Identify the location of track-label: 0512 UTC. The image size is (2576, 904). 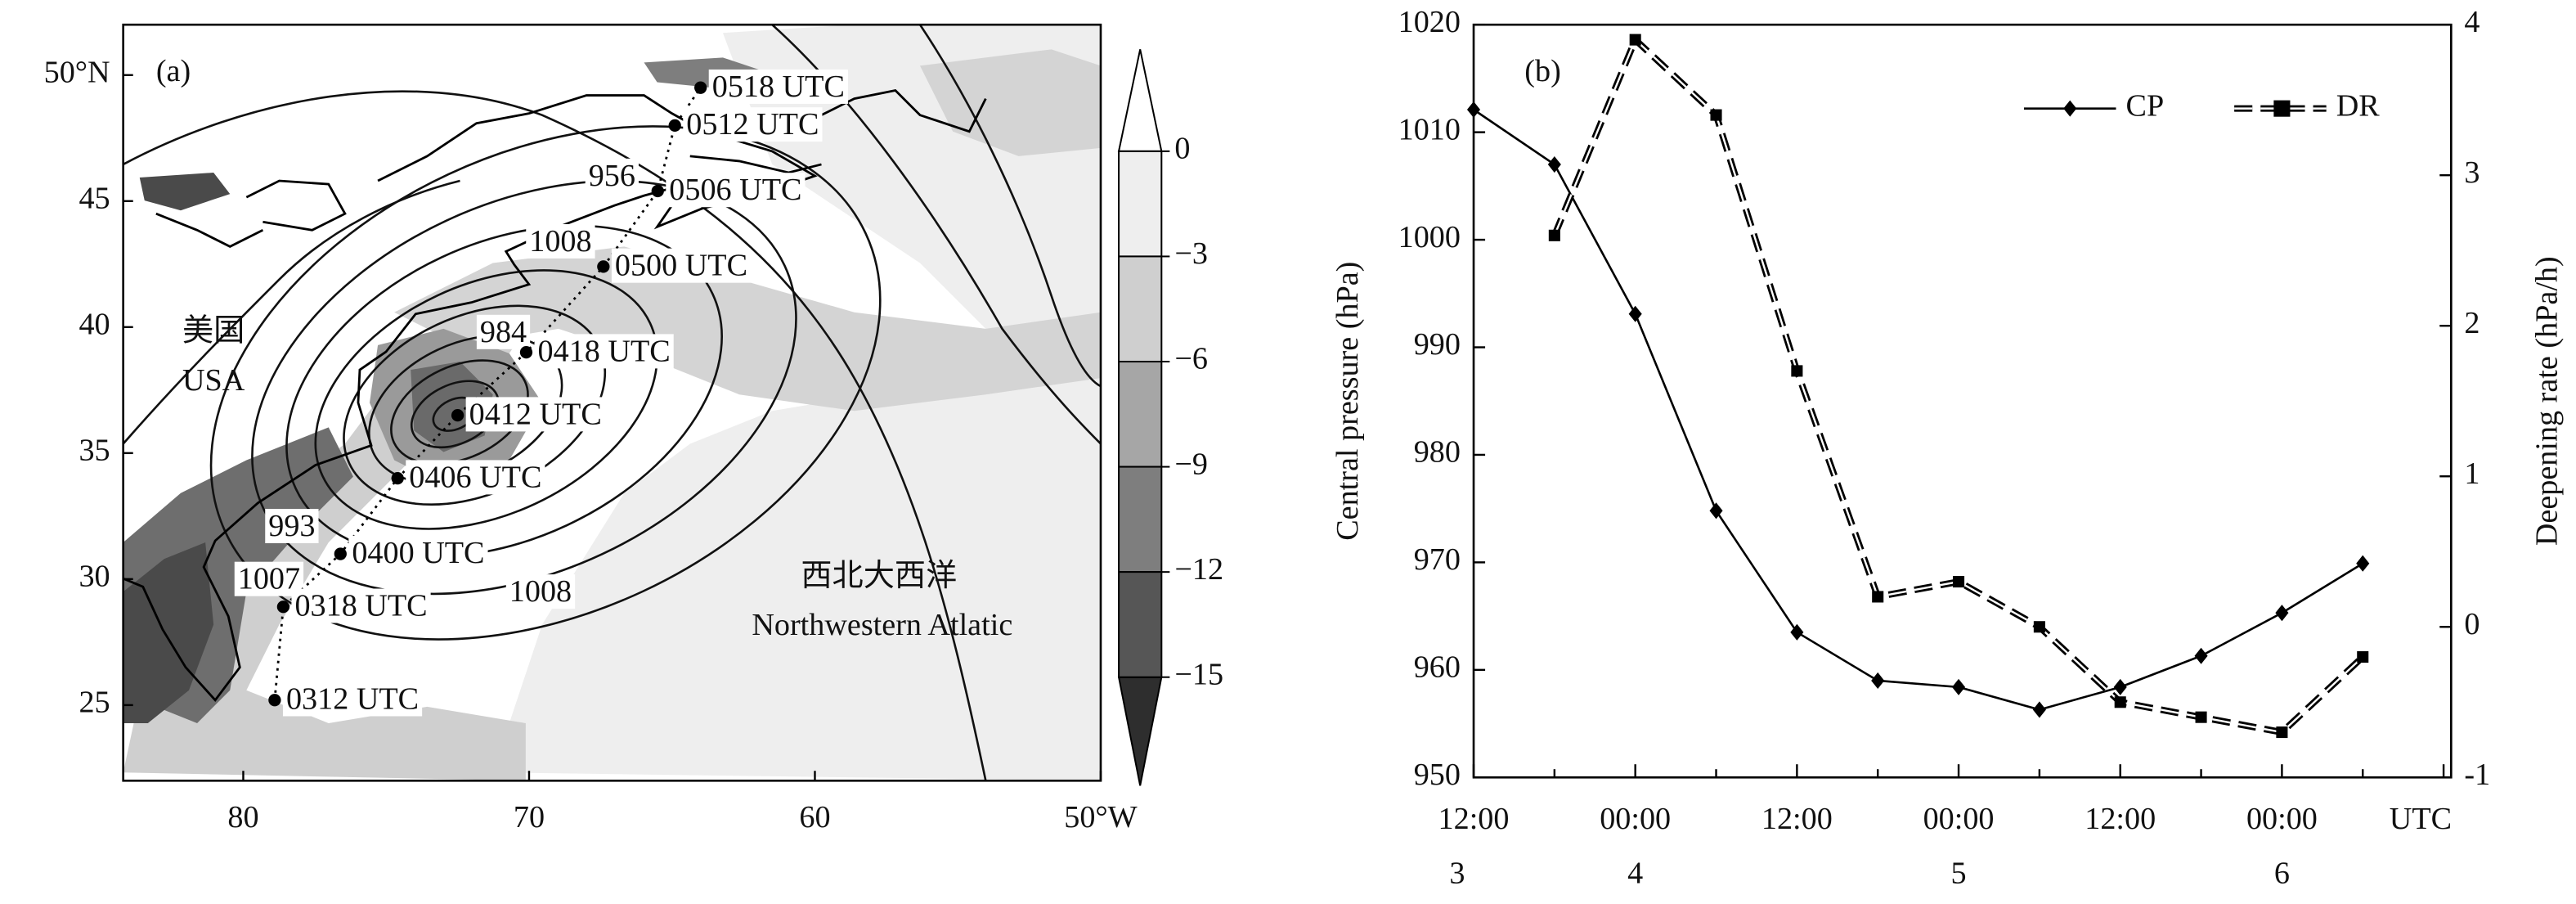
(752, 124).